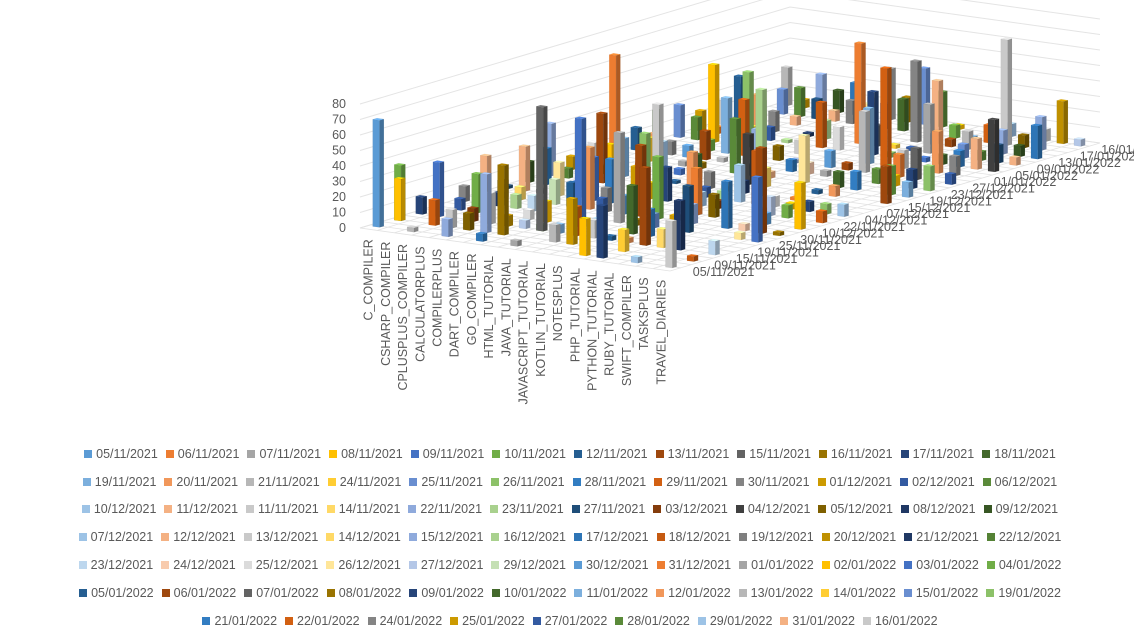  What do you see at coordinates (472, 300) in the screenshot?
I see `x-tick-label: GO_COMPILER` at bounding box center [472, 300].